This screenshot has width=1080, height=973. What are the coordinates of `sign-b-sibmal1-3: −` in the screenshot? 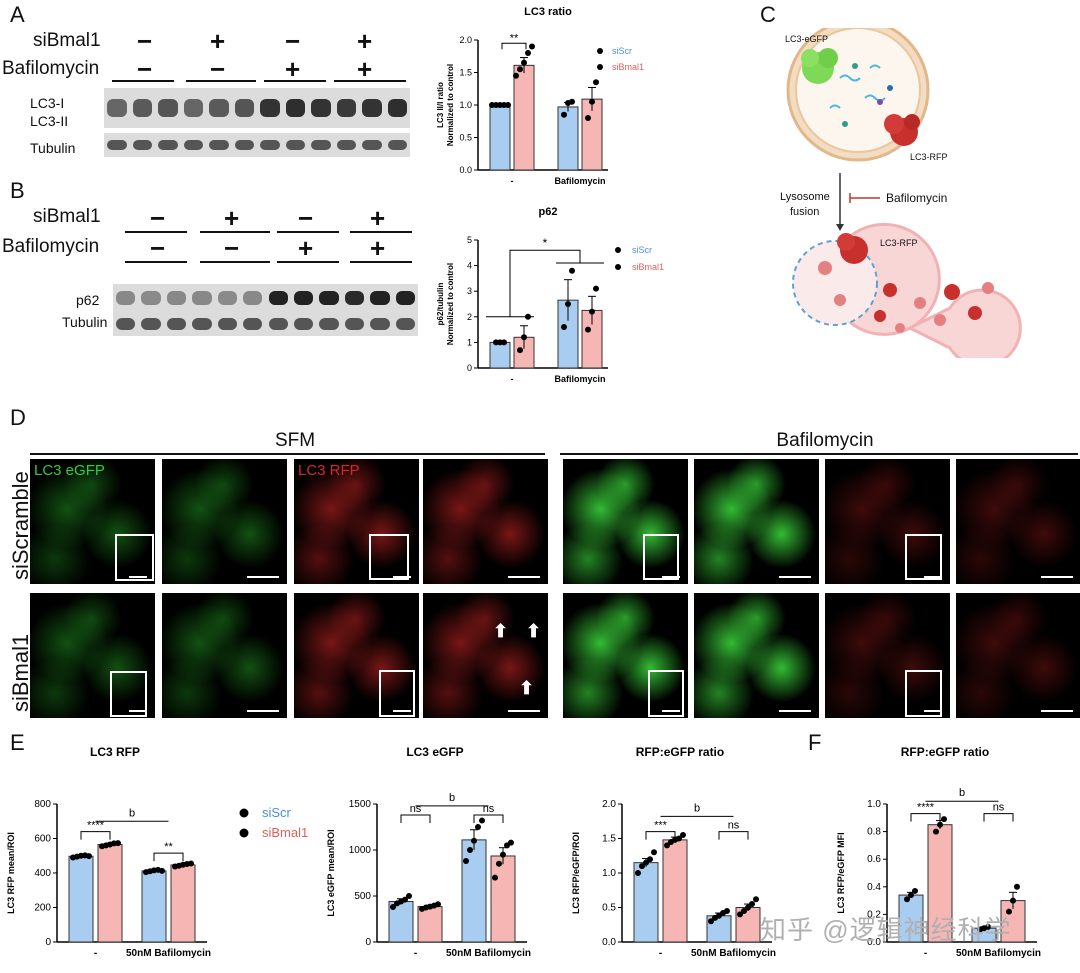 It's located at (306, 218).